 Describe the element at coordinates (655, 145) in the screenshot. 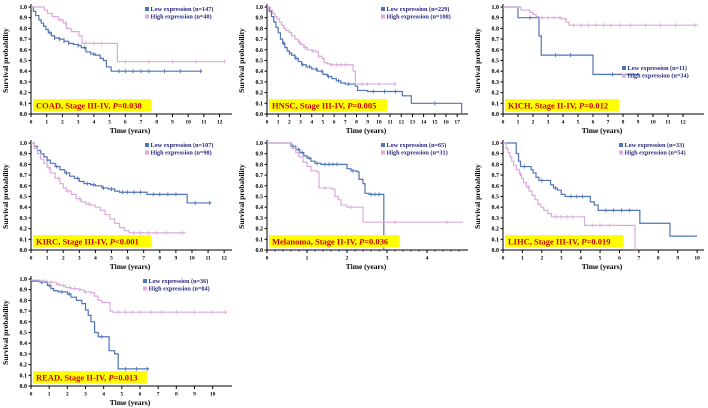

I see `legend-label: Low expression (n=33)` at that location.